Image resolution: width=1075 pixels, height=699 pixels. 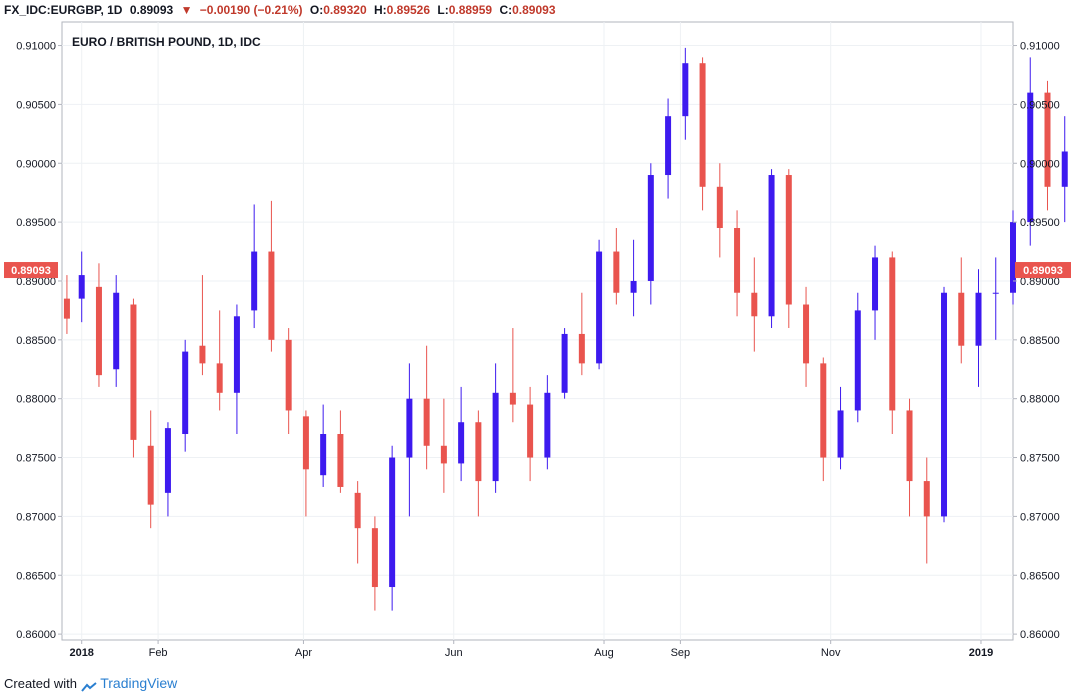 I want to click on y-tick-label-left: 0.88000, so click(x=36, y=400).